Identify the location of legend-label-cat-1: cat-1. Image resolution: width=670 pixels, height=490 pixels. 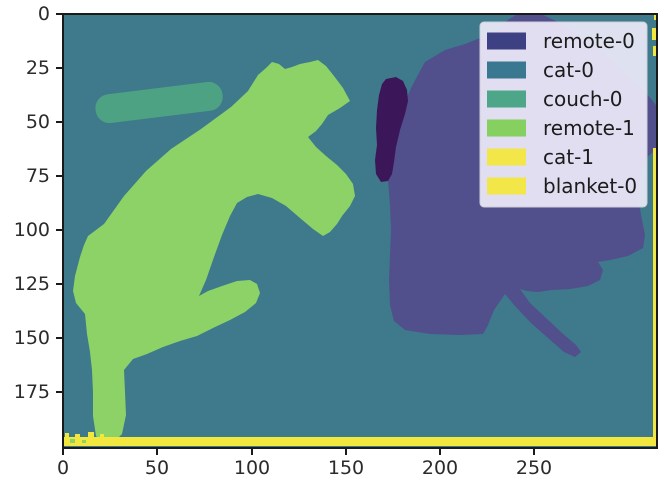
(568, 157).